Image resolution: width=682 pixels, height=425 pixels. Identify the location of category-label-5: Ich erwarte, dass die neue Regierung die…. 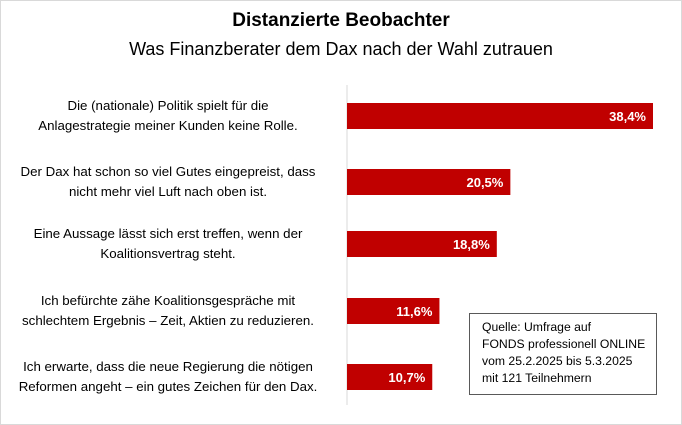
(168, 377).